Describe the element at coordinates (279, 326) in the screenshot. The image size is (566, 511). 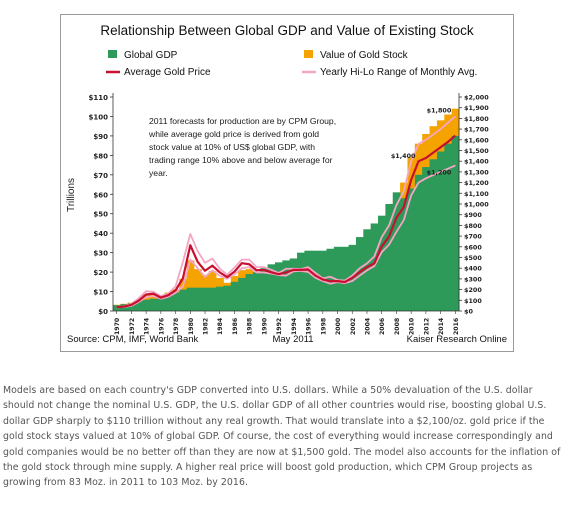
I see `x-tick-label: 1992` at that location.